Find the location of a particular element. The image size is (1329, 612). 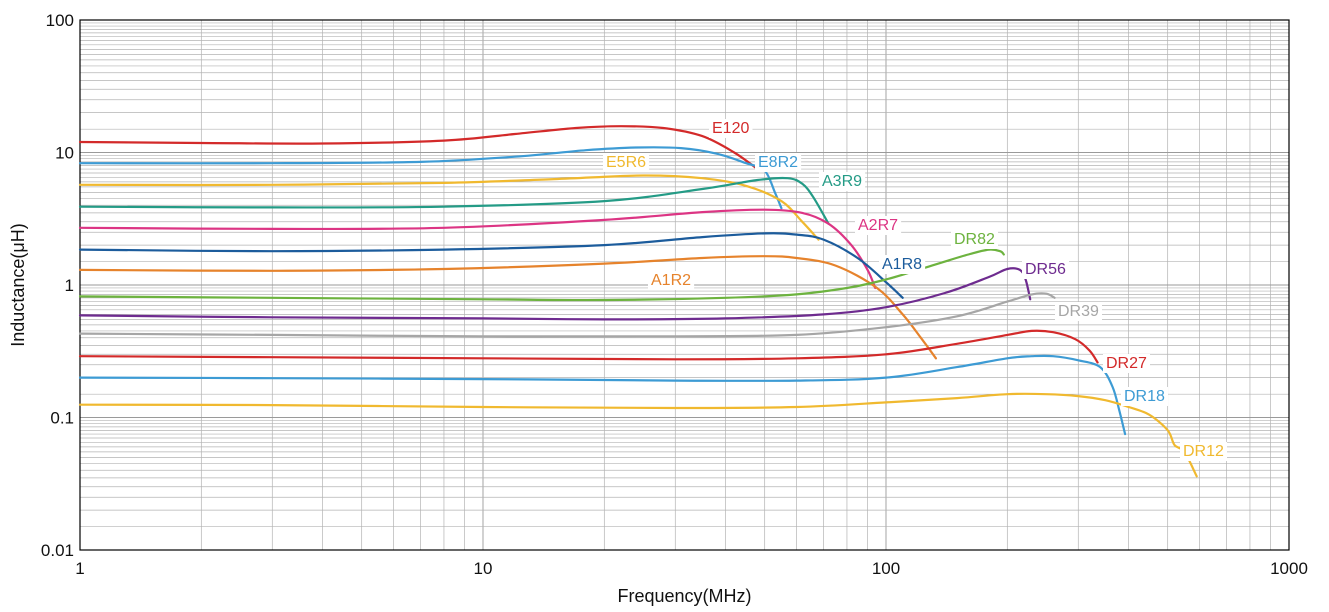

series-label-a1r2: A1R2 is located at coordinates (671, 280).